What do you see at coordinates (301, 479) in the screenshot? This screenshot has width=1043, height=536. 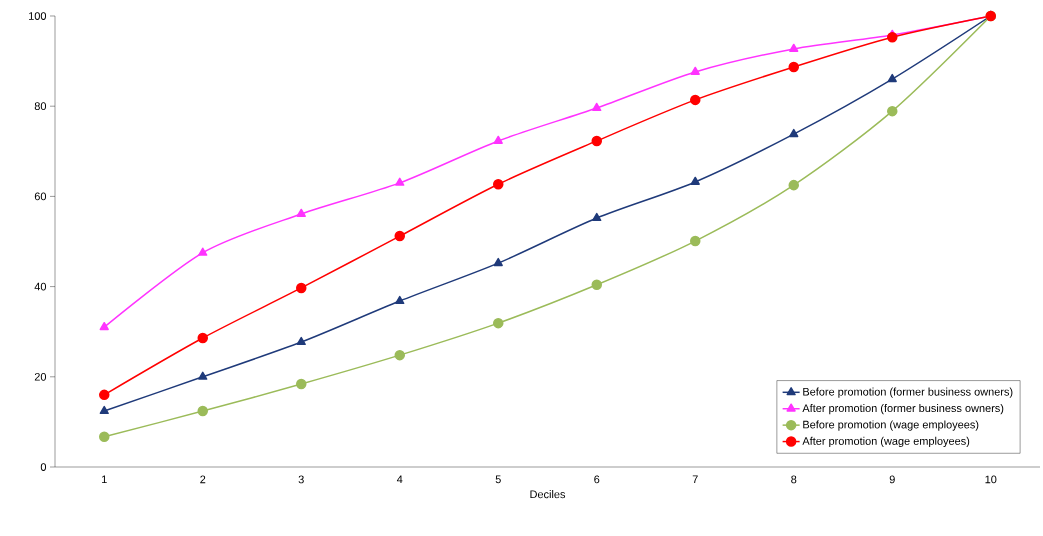 I see `x-tick-label: 3` at bounding box center [301, 479].